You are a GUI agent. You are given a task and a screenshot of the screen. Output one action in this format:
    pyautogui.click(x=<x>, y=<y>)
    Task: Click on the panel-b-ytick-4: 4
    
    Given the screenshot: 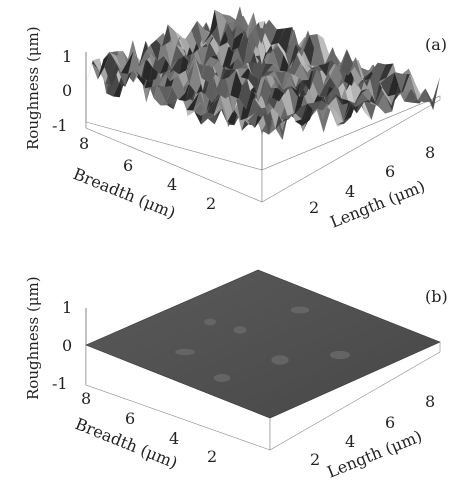 What is the action you would take?
    pyautogui.click(x=174, y=438)
    